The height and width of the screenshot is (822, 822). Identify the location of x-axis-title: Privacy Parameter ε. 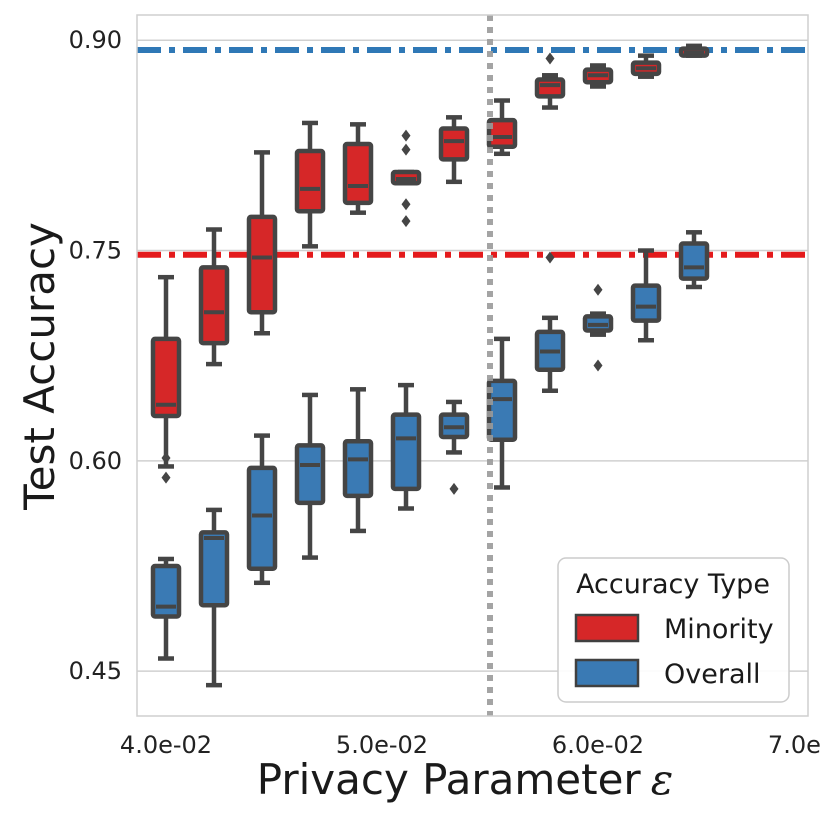
(465, 779).